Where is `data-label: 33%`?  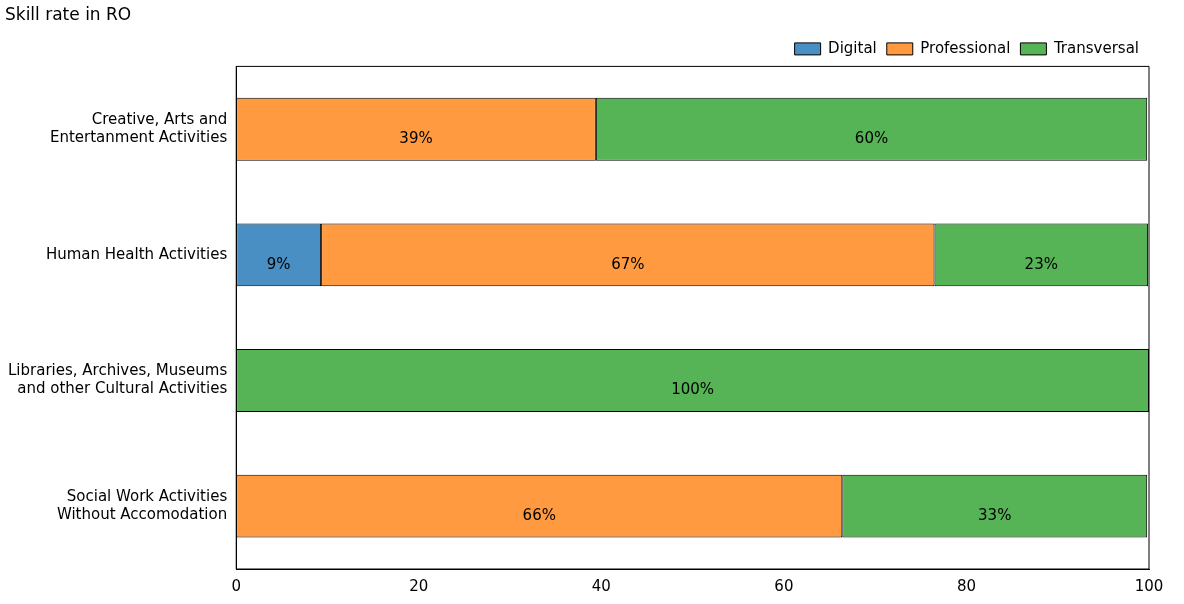
data-label: 33% is located at coordinates (995, 515).